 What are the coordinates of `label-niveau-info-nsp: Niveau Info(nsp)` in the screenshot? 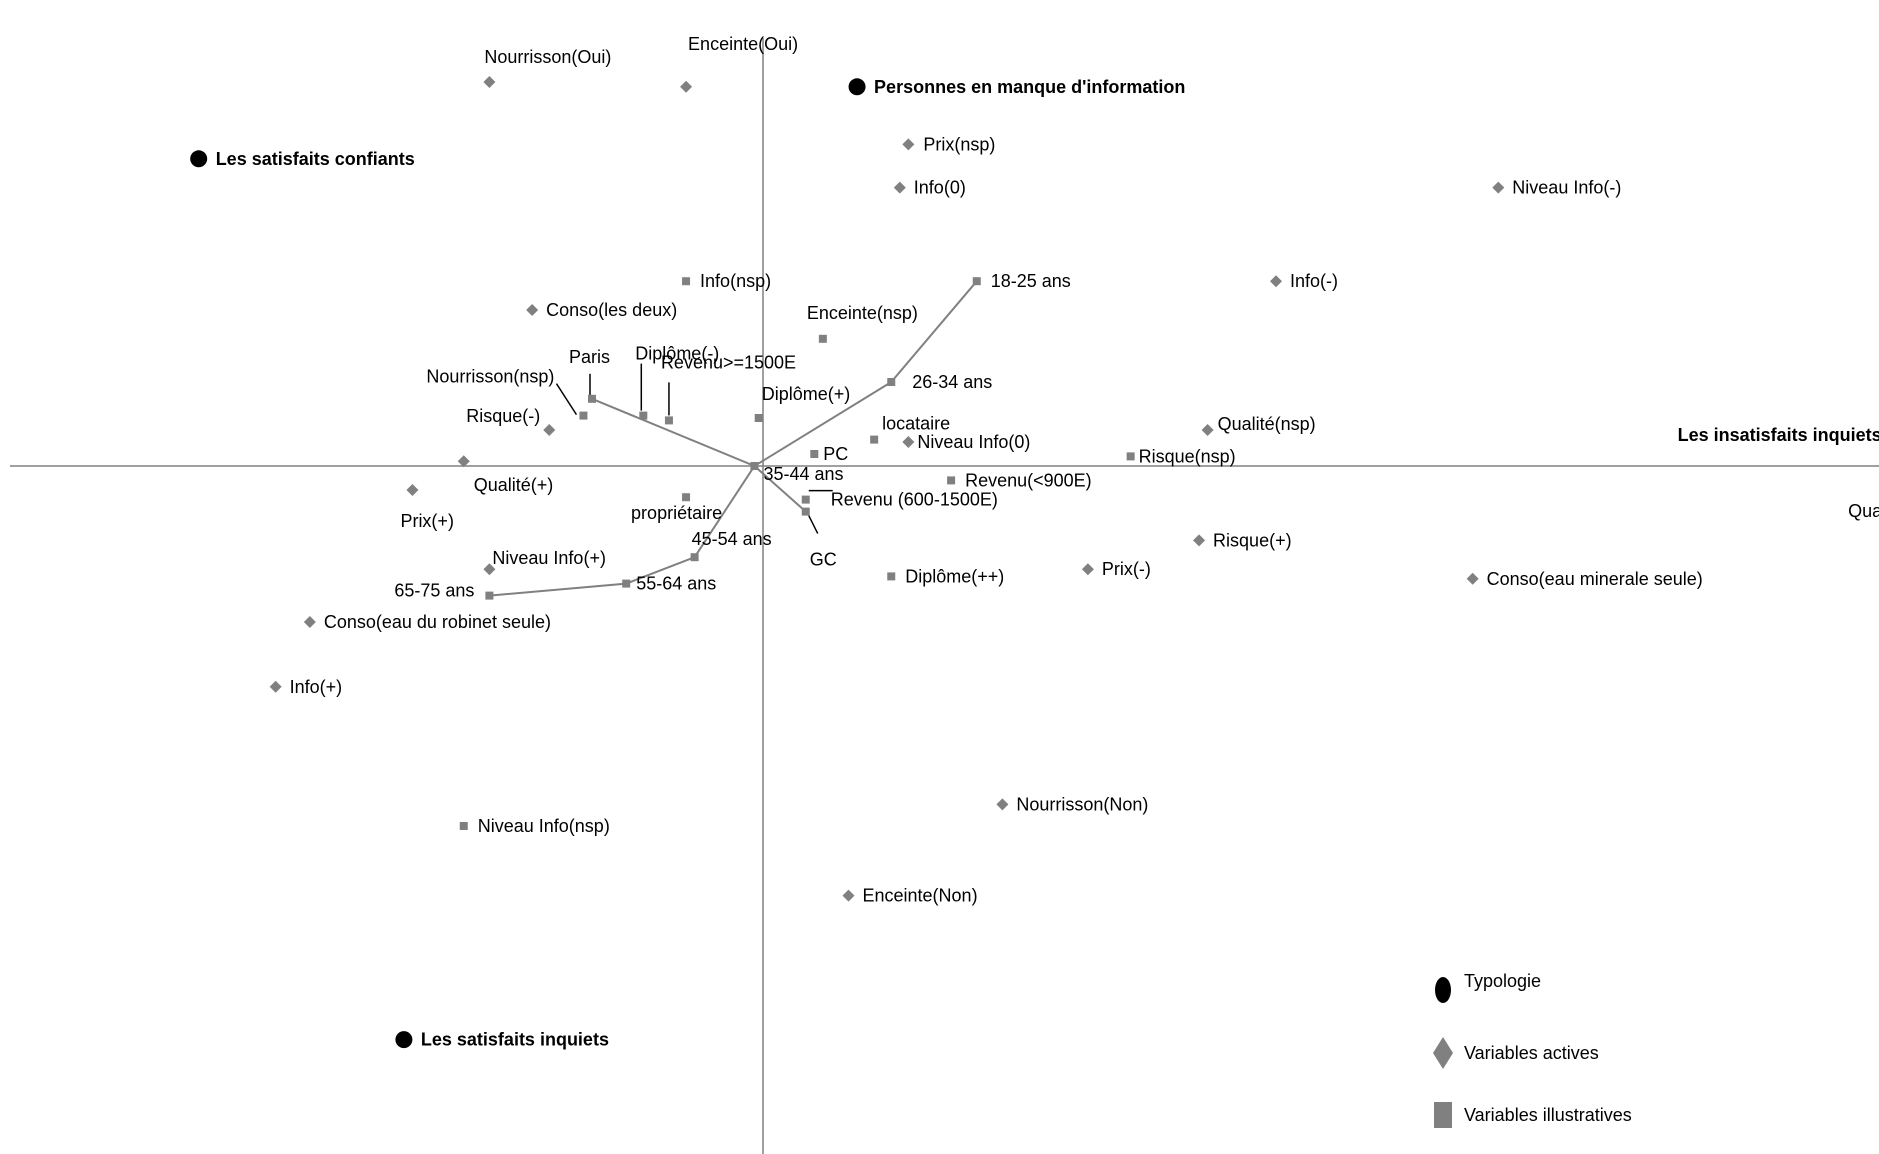 It's located at (544, 826).